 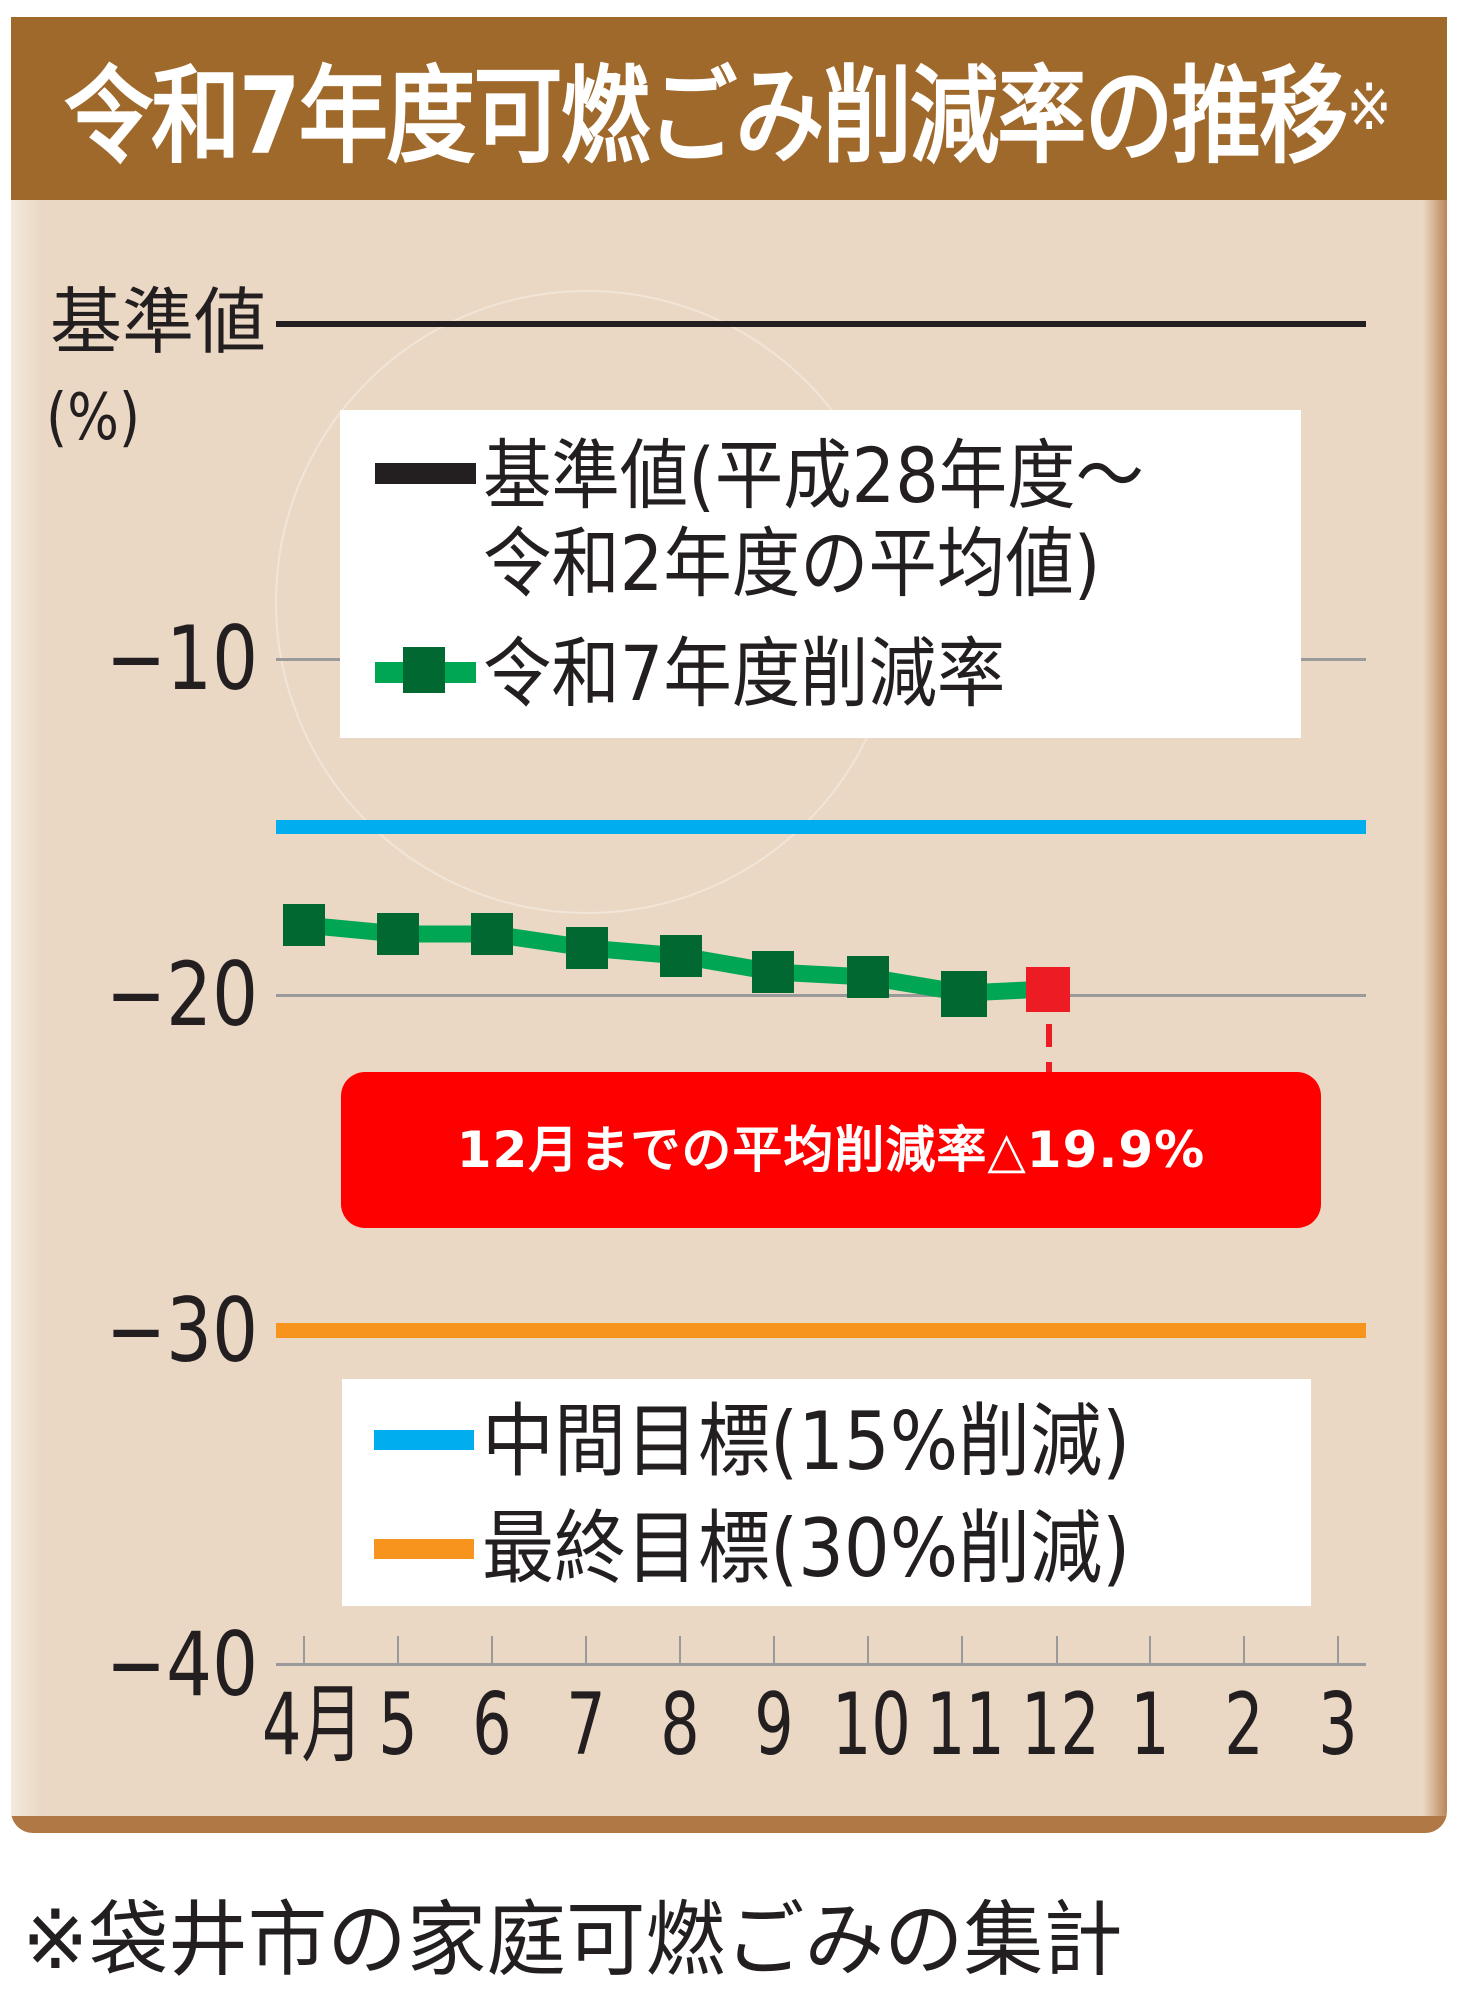 What do you see at coordinates (424, 1549) in the screenshot?
I see `legend-final-swatch` at bounding box center [424, 1549].